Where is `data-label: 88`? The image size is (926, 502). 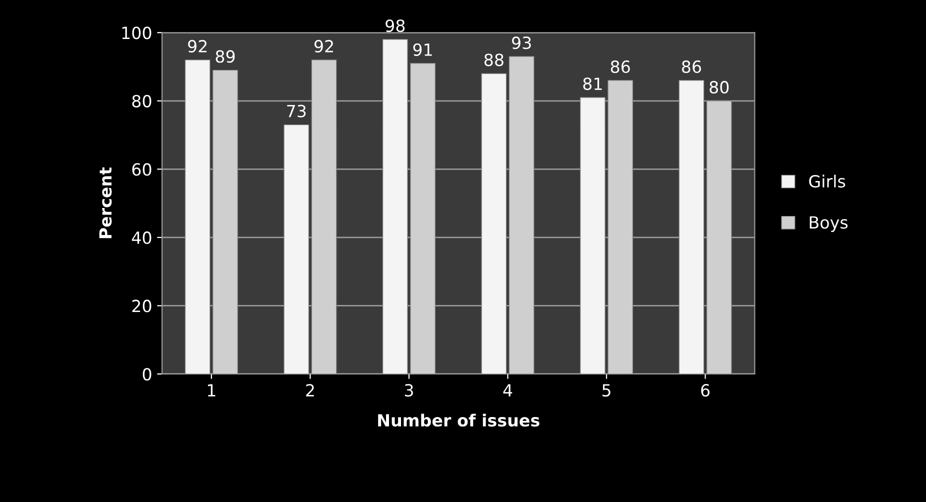 data-label: 88 is located at coordinates (494, 60).